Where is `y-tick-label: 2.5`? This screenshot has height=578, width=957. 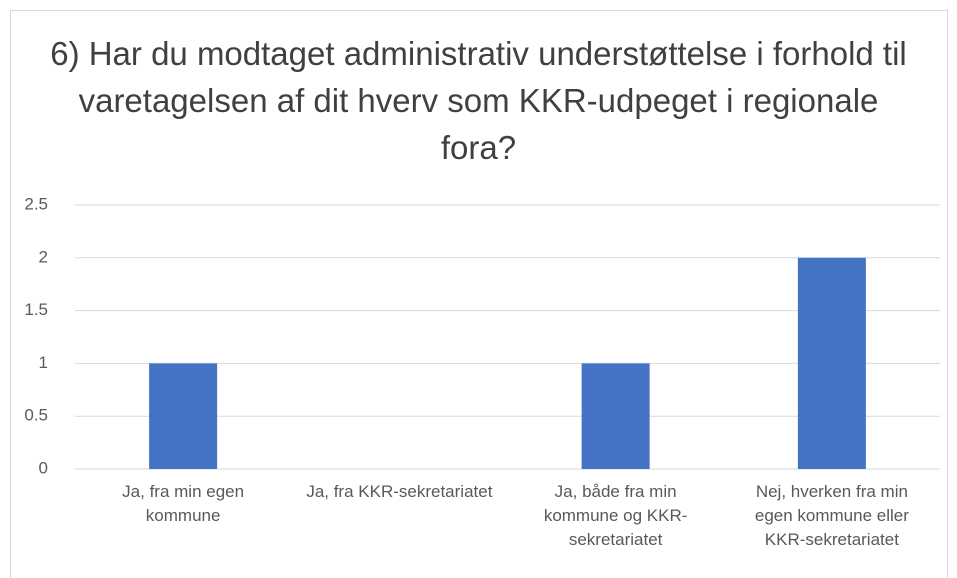 y-tick-label: 2.5 is located at coordinates (36, 203).